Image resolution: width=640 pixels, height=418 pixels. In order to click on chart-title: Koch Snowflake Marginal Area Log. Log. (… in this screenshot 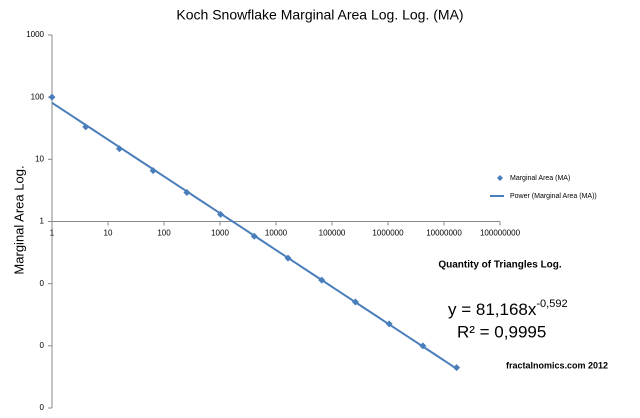, I will do `click(319, 15)`.